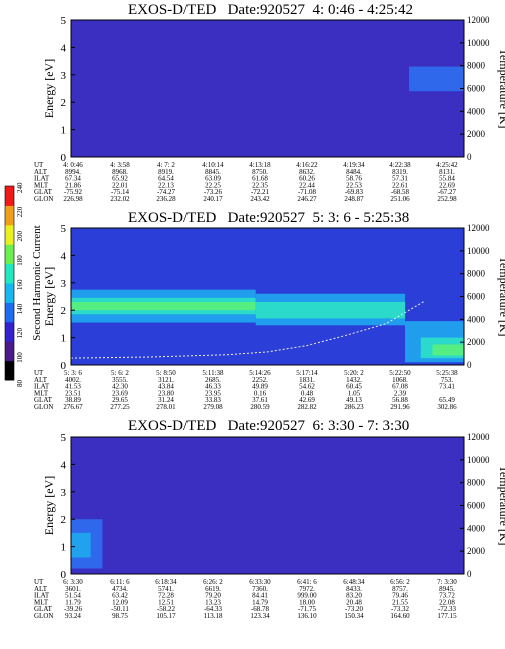 The width and height of the screenshot is (505, 649). I want to click on panel-2-table-cell-8-4: 65.49, so click(447, 400).